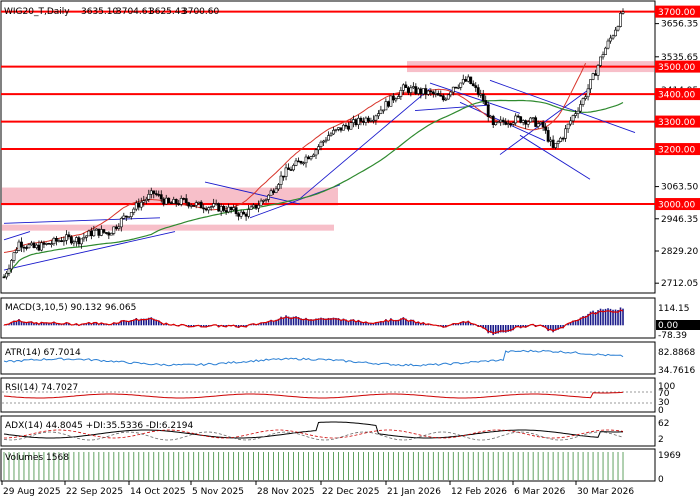  I want to click on y-tick-label: 2829.20, so click(679, 252).